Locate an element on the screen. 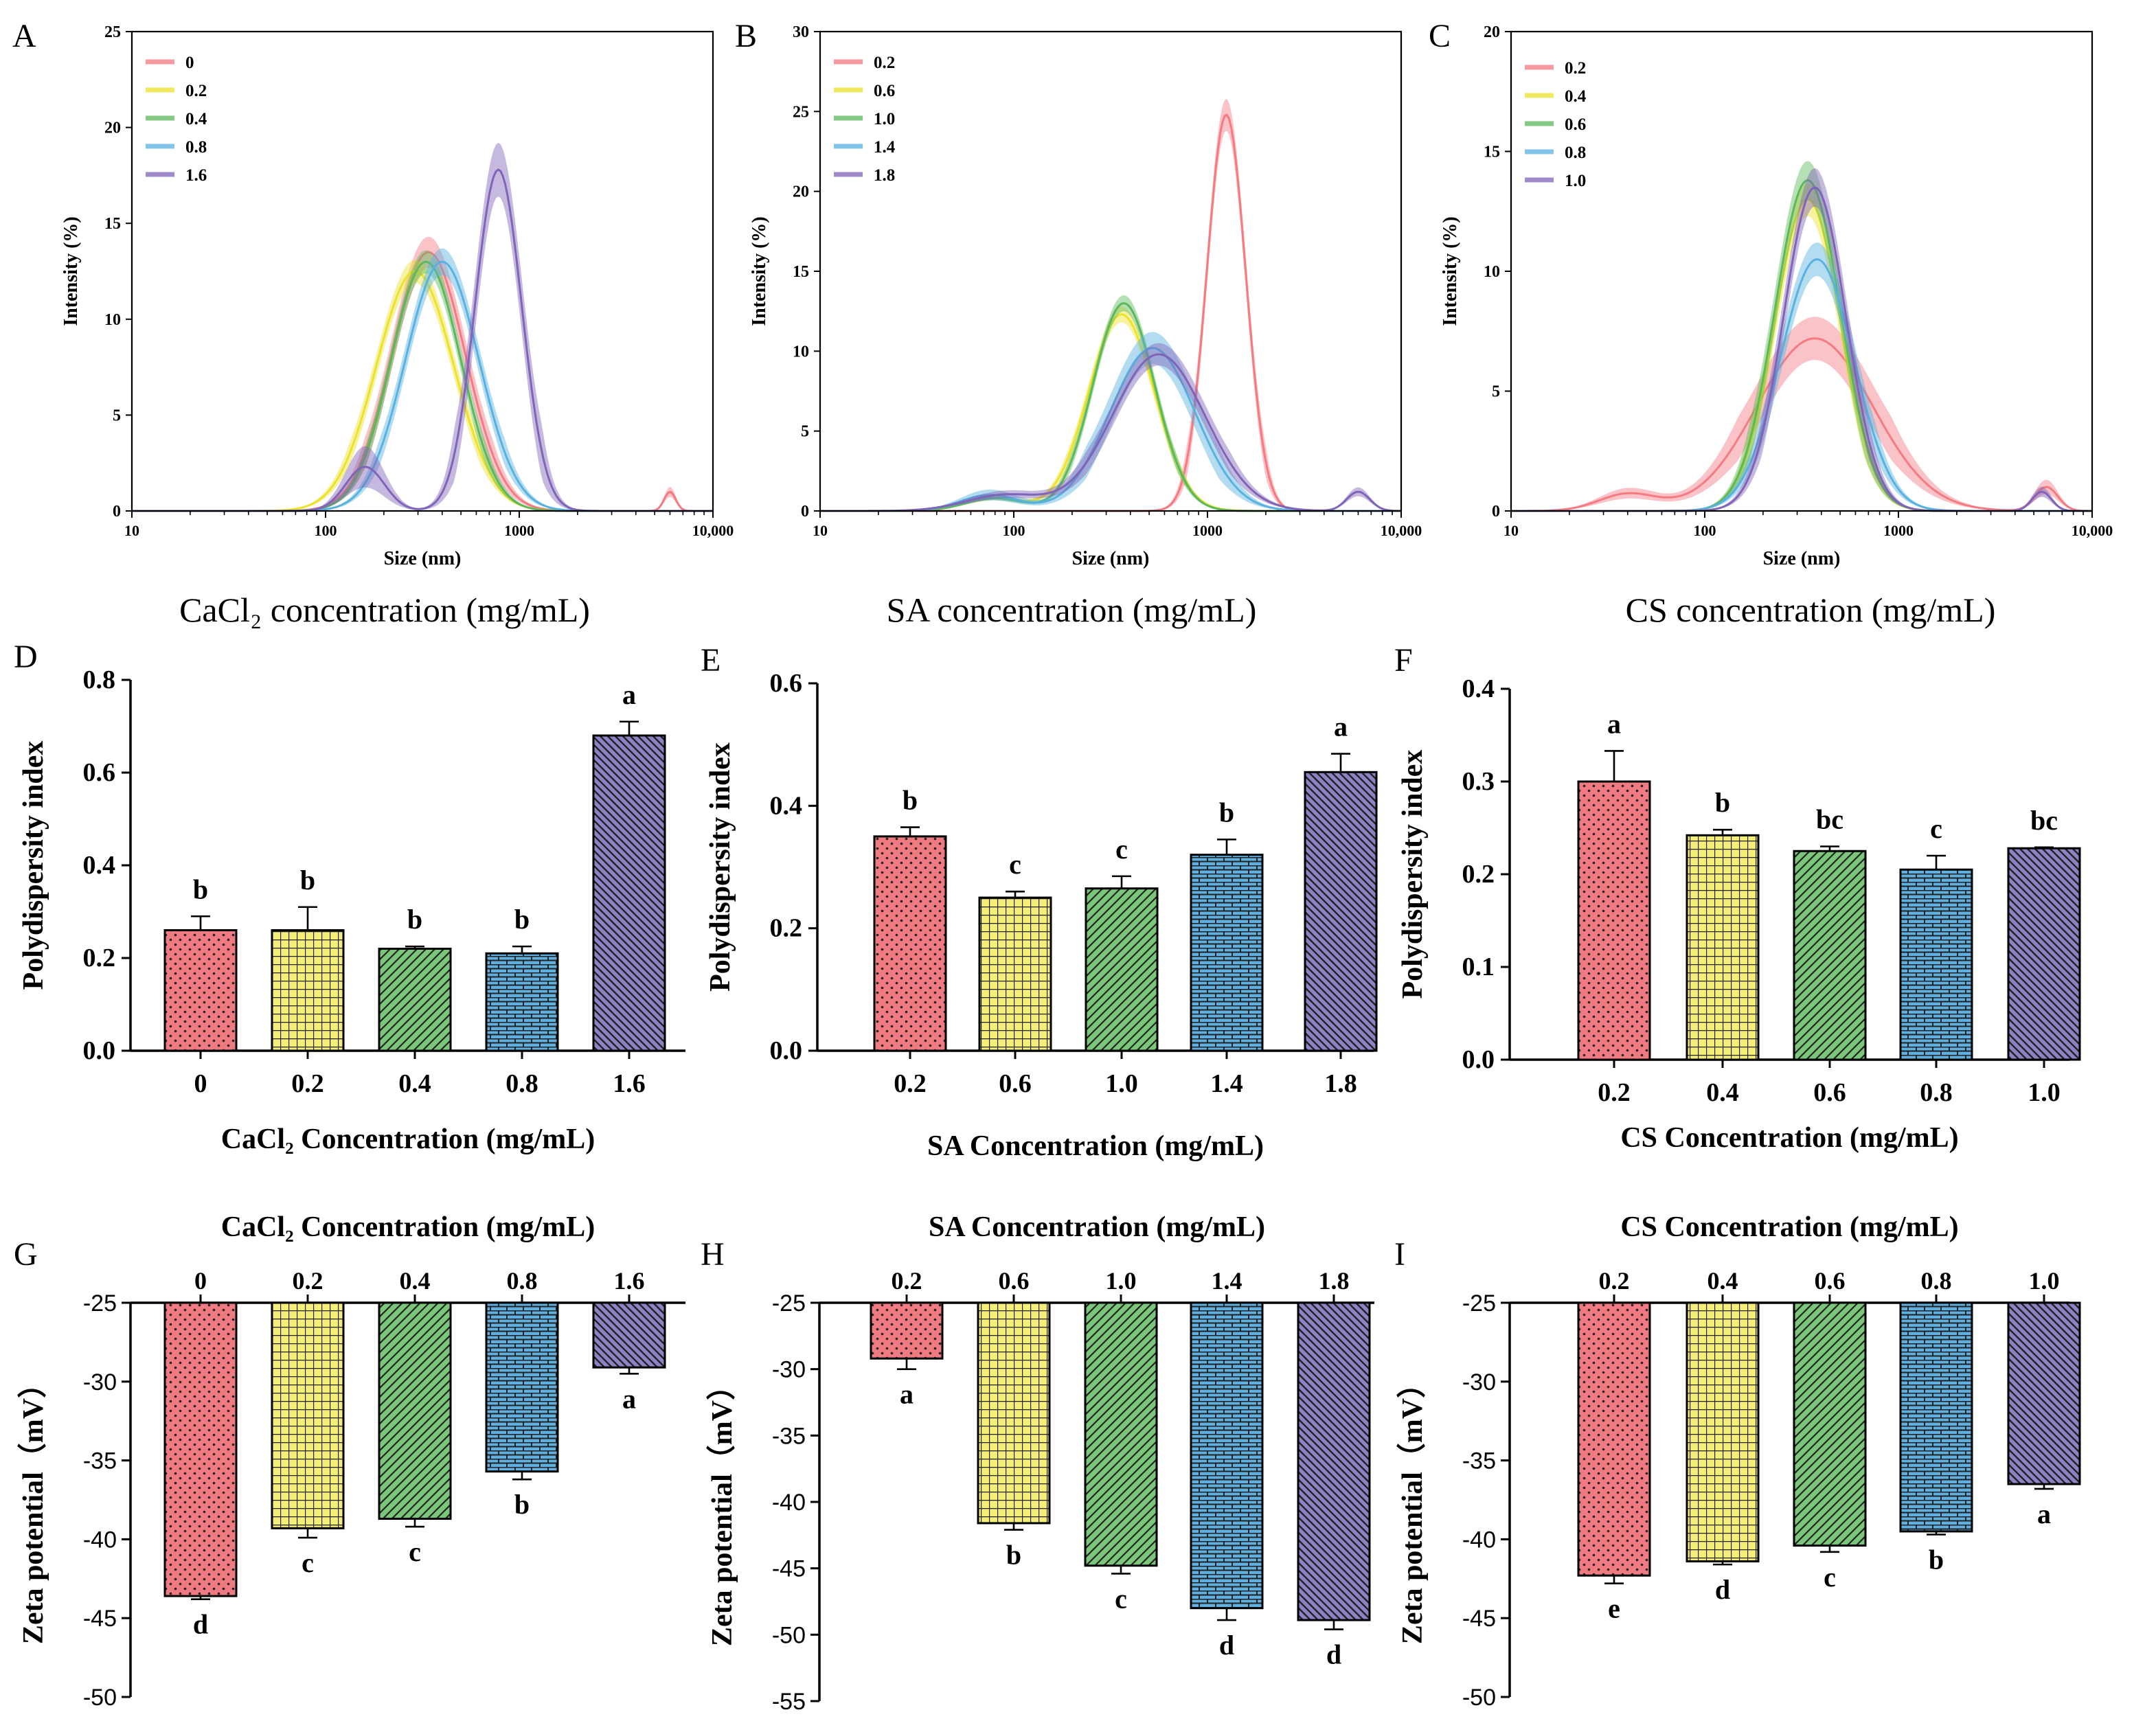  y-axis-label: Intensity (%) is located at coordinates (71, 271).